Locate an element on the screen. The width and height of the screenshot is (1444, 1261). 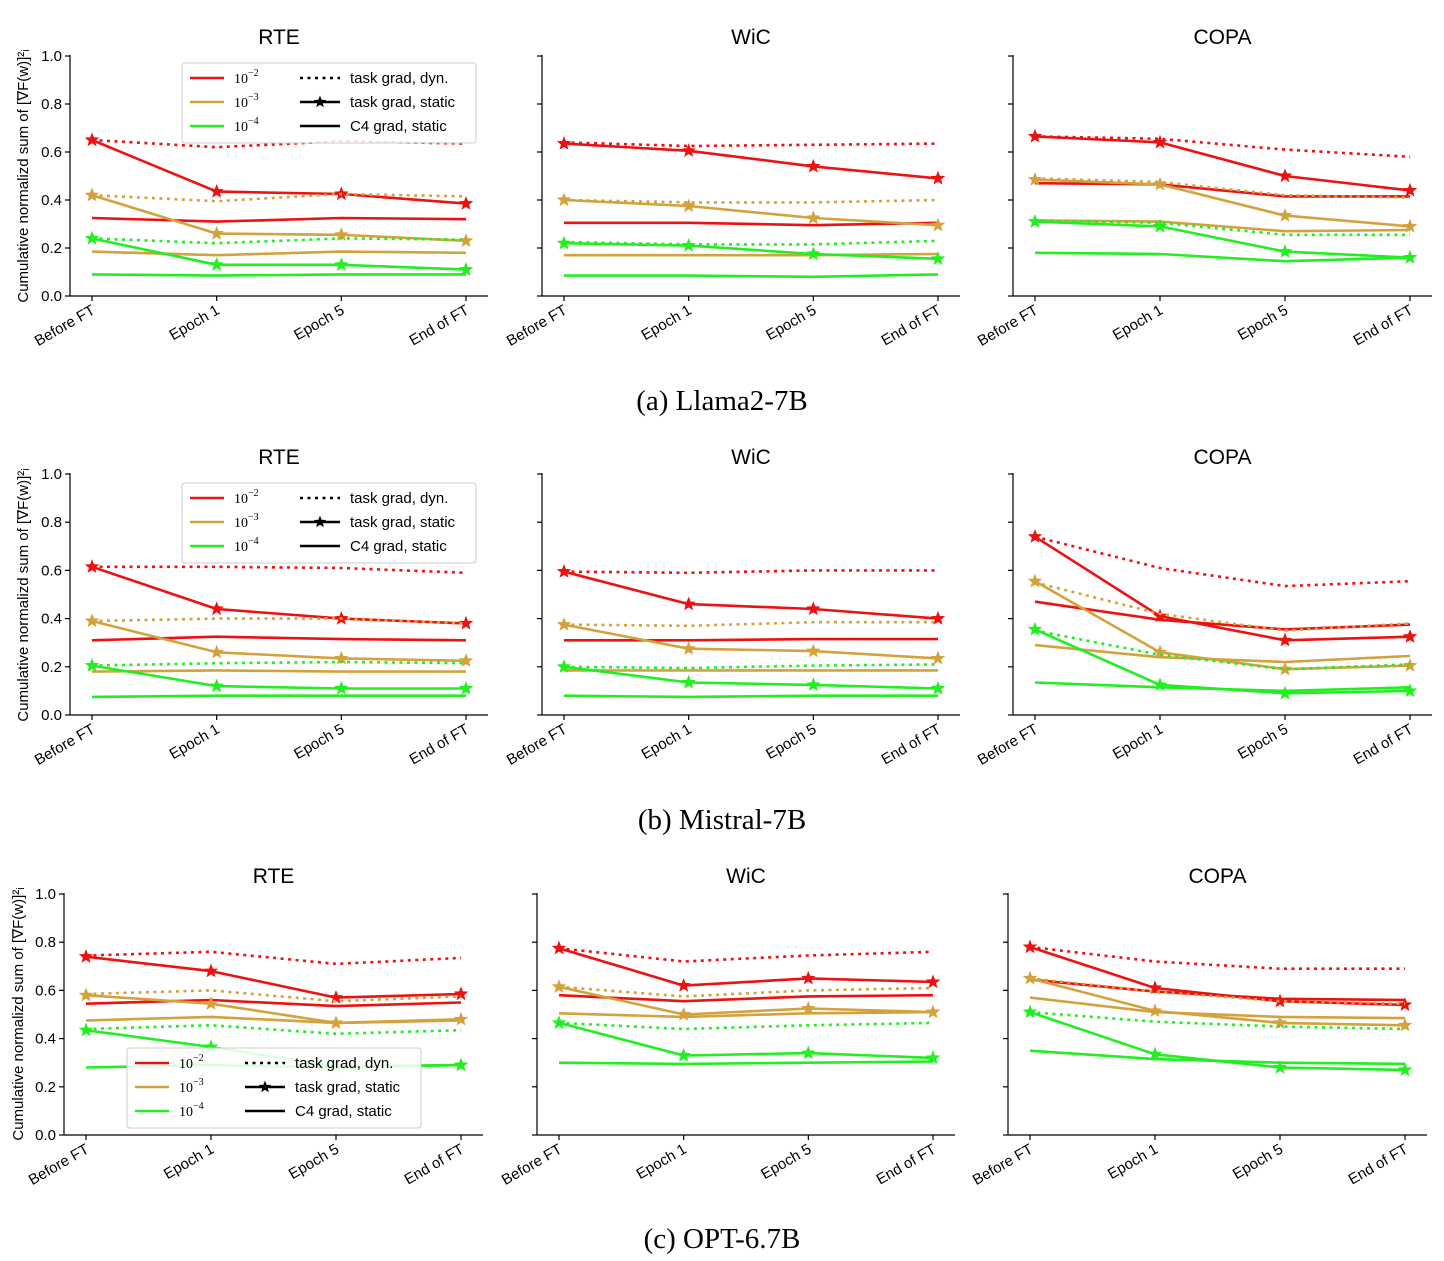
series-line-lr_1e-2-solid is located at coordinates (1222, 615).